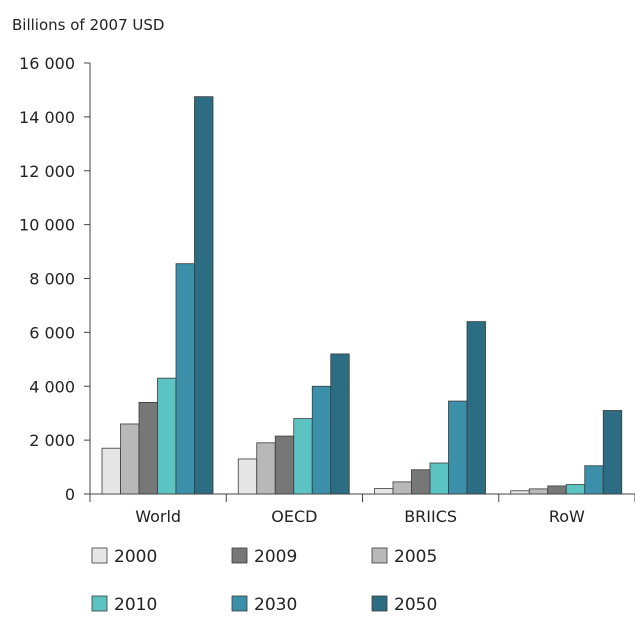 The image size is (635, 619). Describe the element at coordinates (275, 557) in the screenshot. I see `legend-label-2009: 2009` at that location.